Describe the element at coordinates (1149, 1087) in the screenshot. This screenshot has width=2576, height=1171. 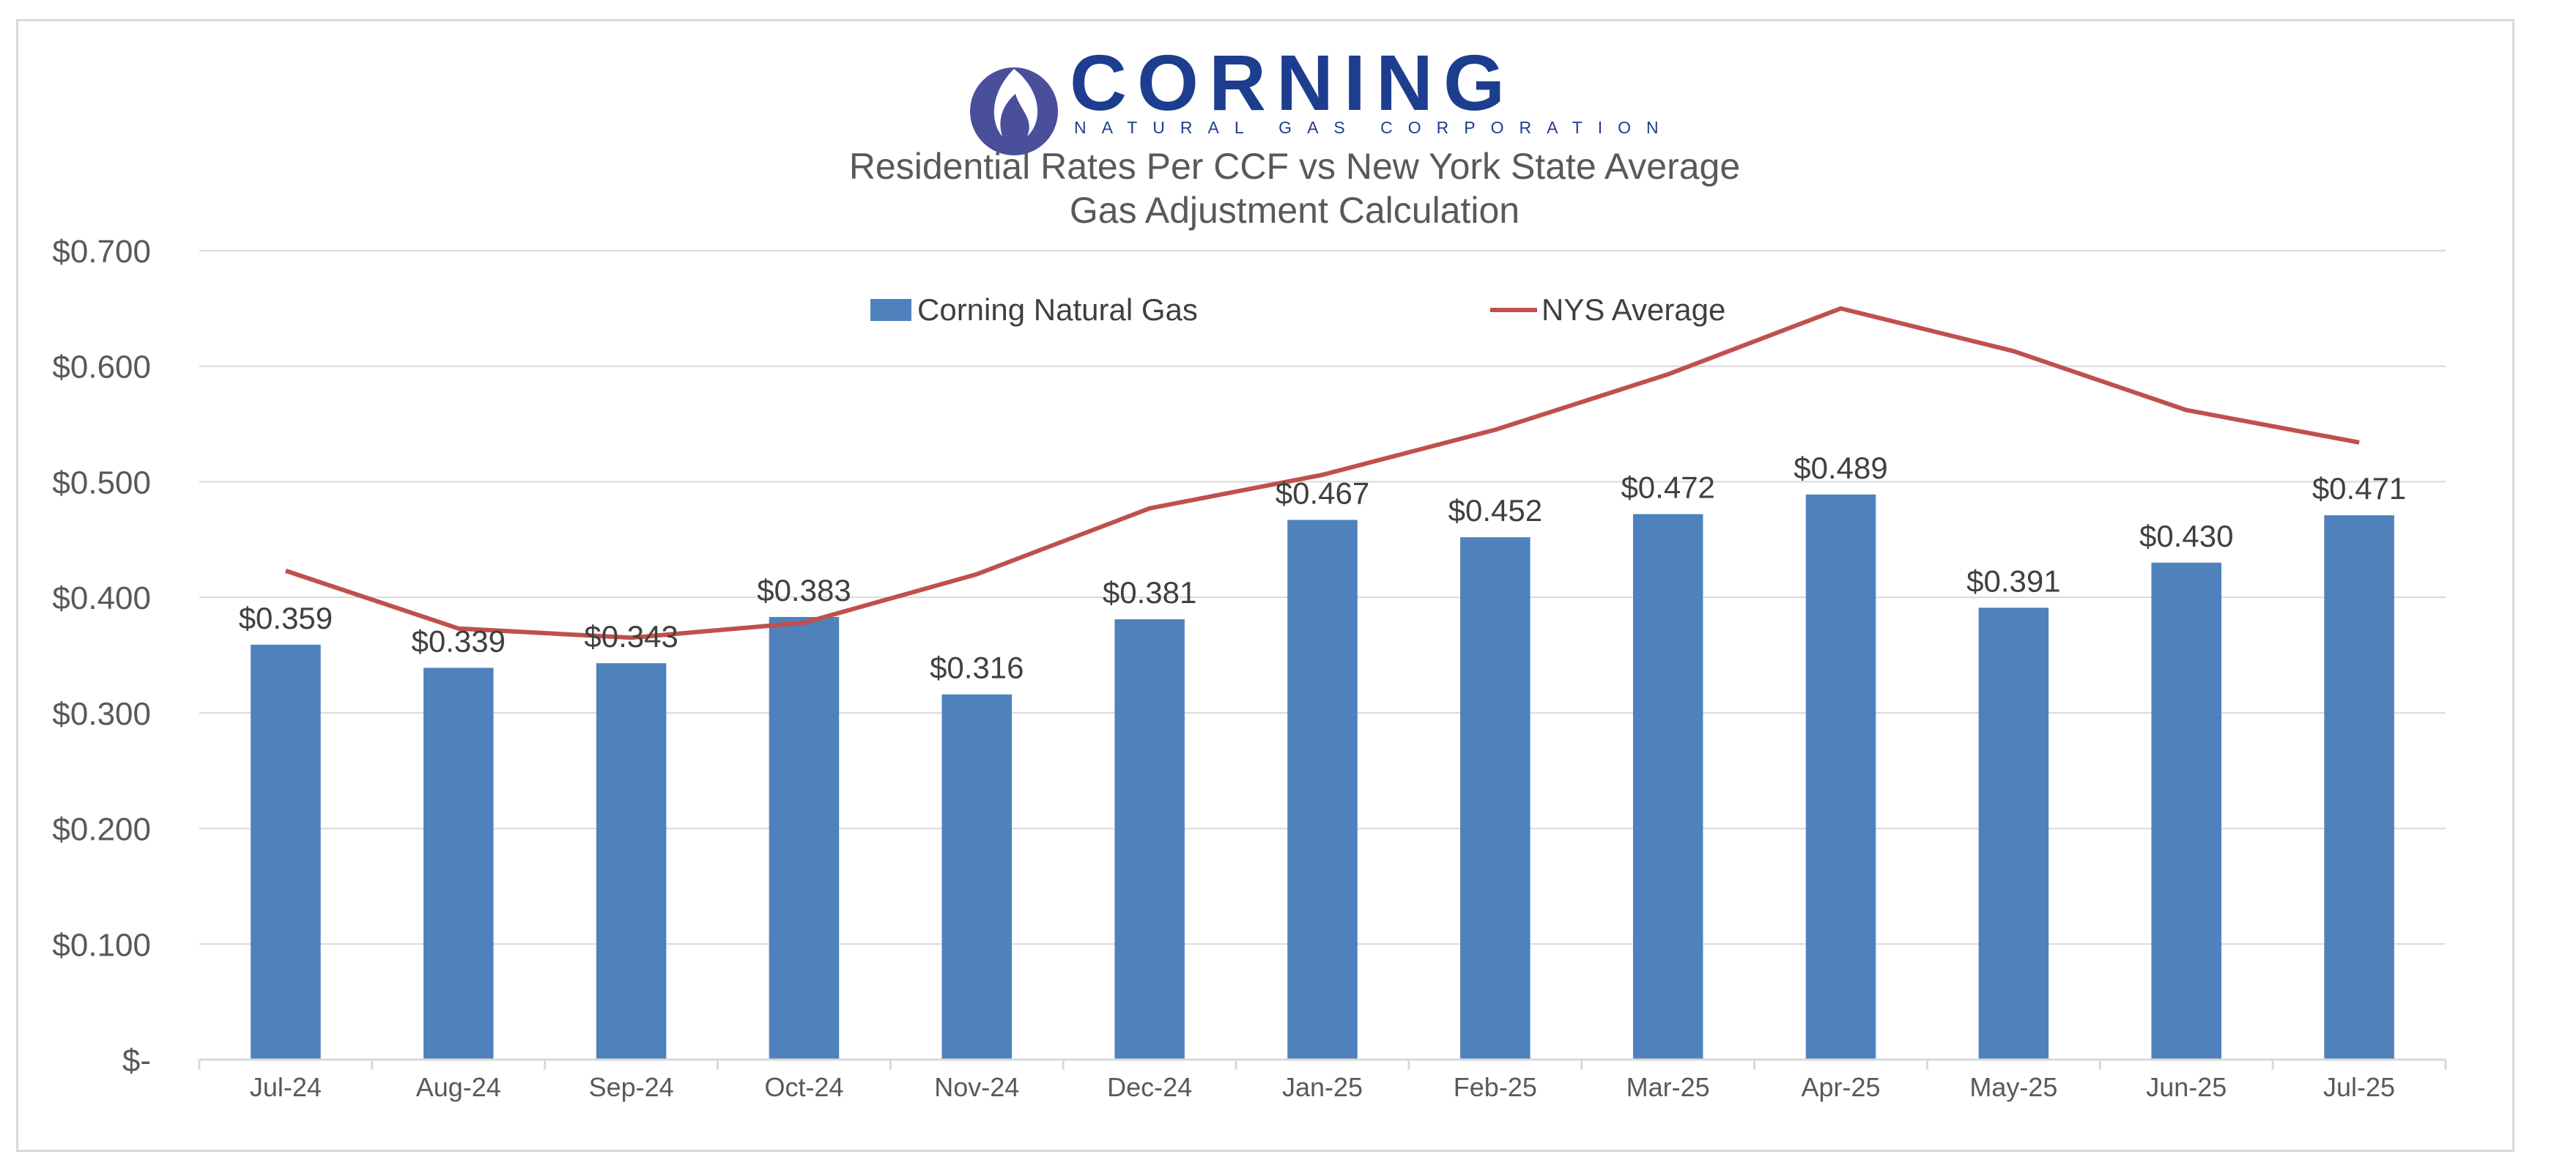
I see `x-tick-label: Dec-24` at that location.